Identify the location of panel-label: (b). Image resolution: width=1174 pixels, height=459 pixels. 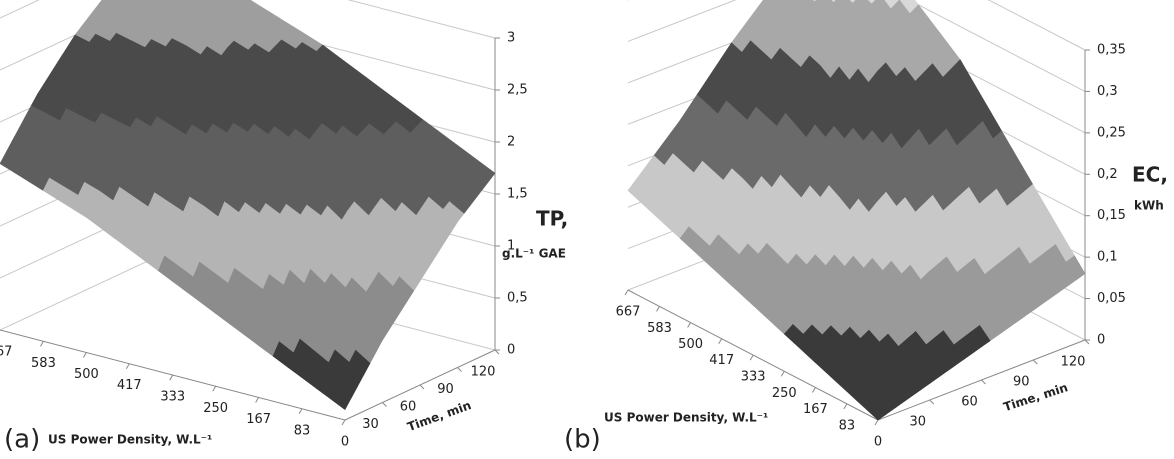
(582, 440).